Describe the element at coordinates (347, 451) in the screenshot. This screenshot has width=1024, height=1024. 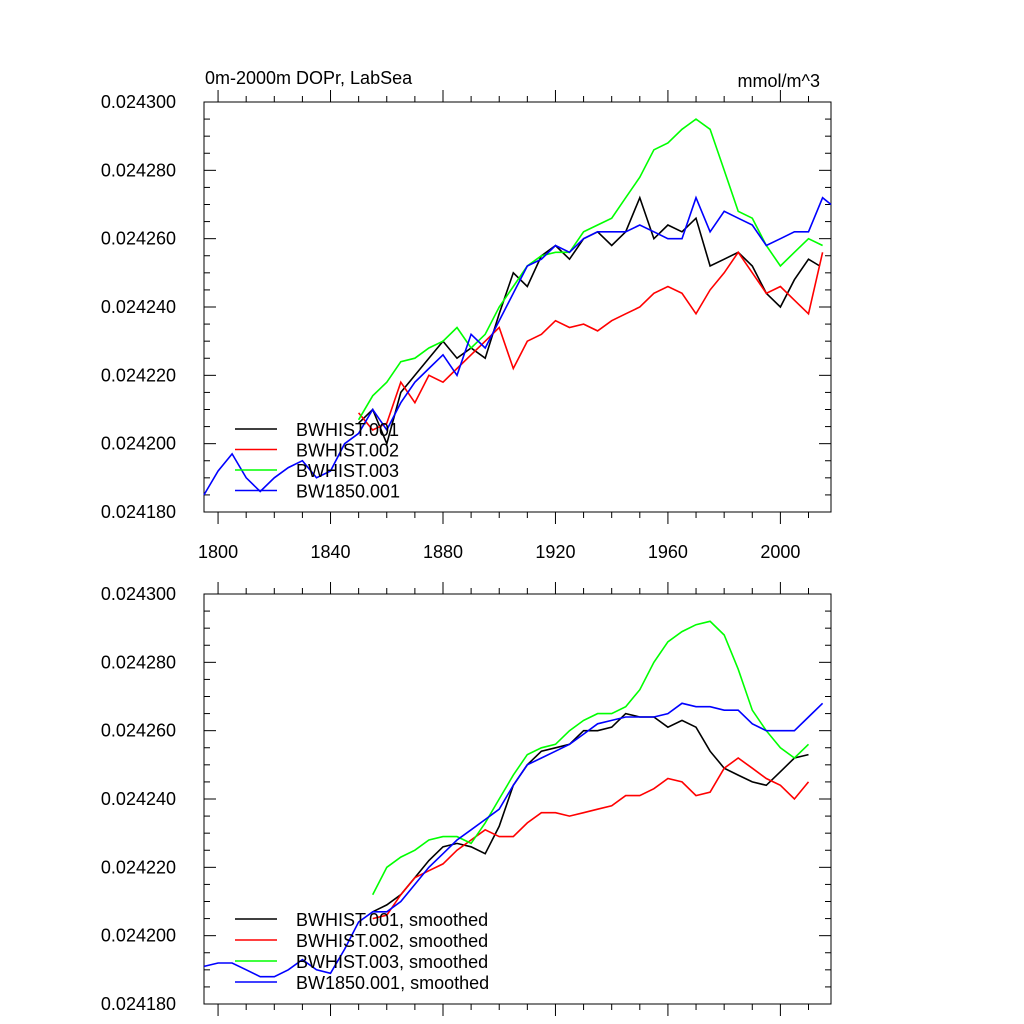
I see `legend-label: BWHIST.002` at that location.